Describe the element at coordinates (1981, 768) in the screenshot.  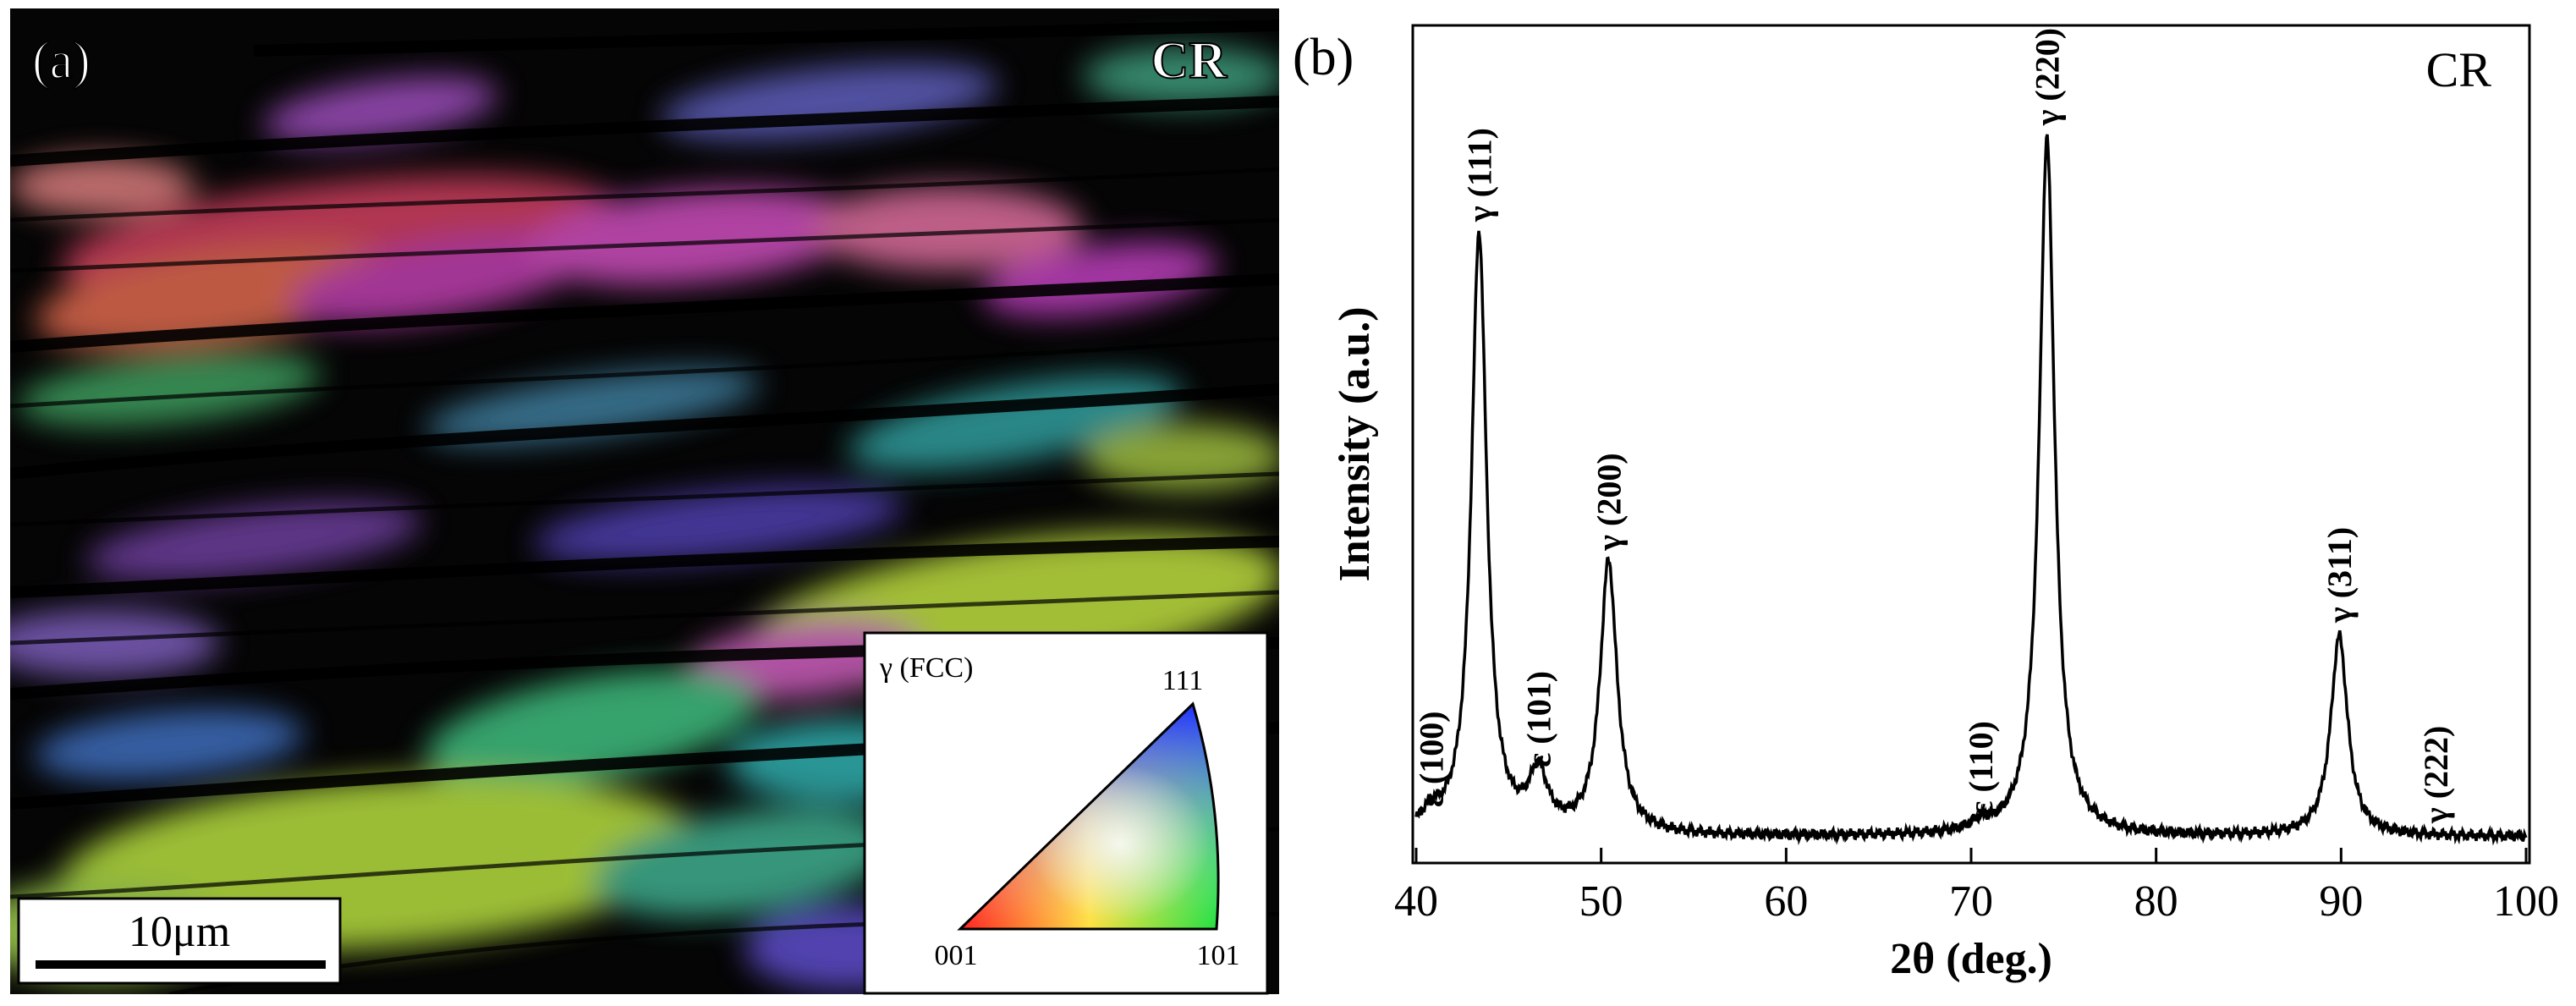
I see `peak-label-4: ε (110)` at that location.